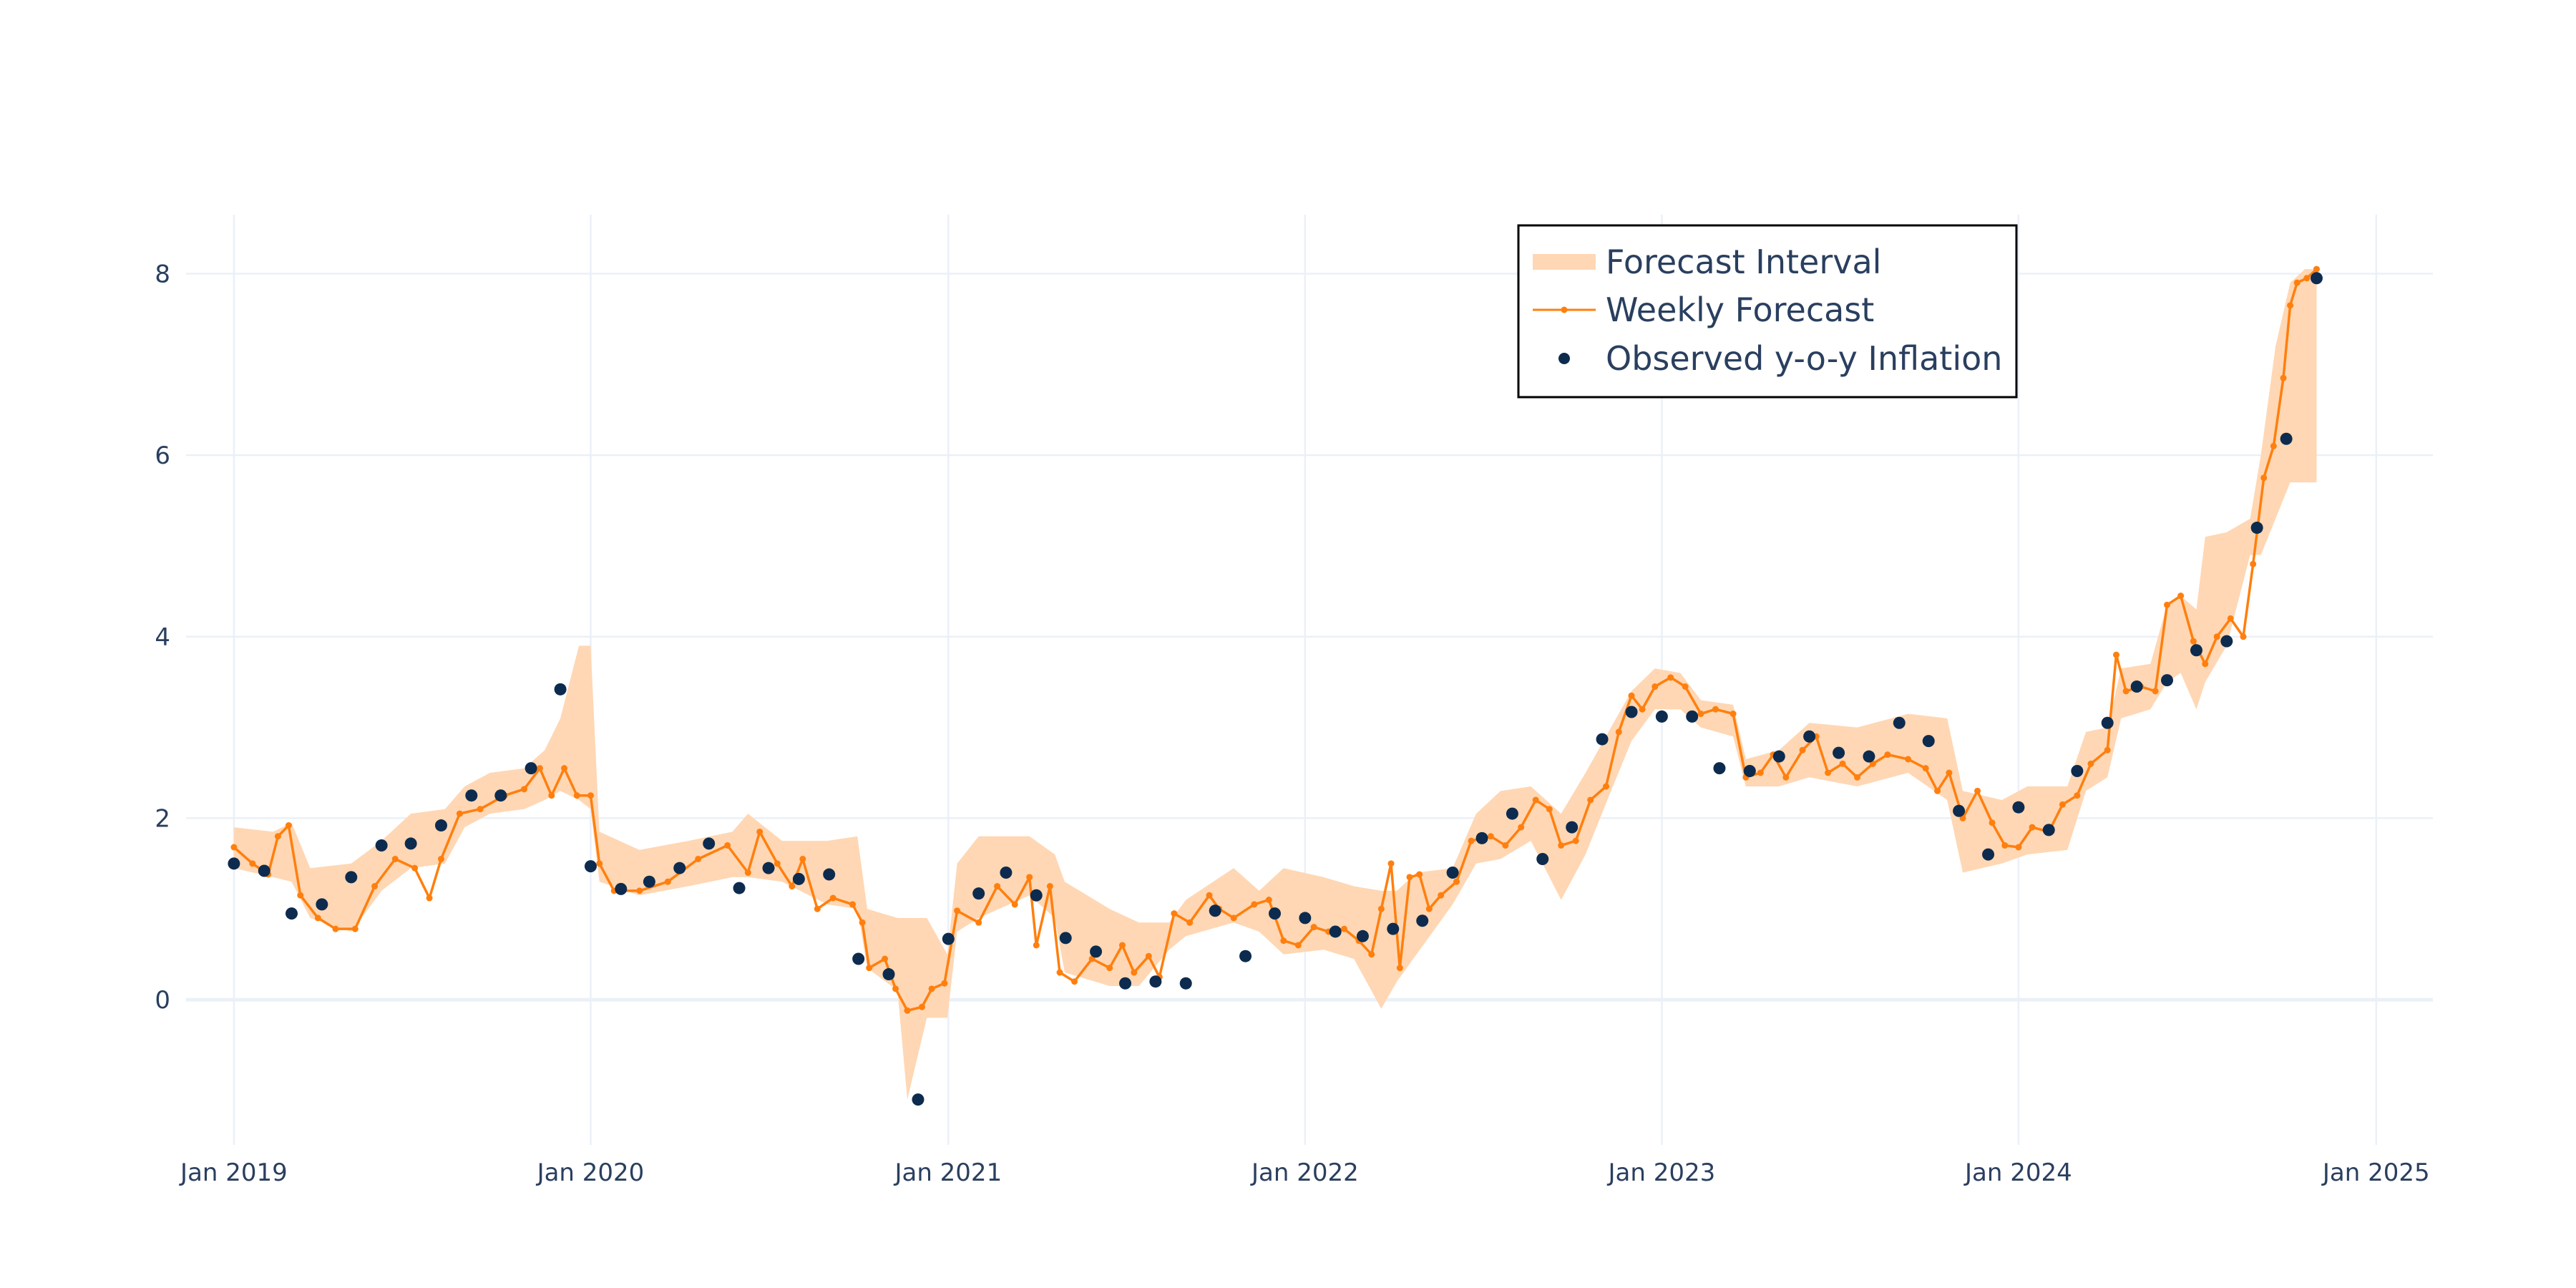  Describe the element at coordinates (1780, 358) in the screenshot. I see `legend-item-observed: Observed y-o-y Inflation` at that location.